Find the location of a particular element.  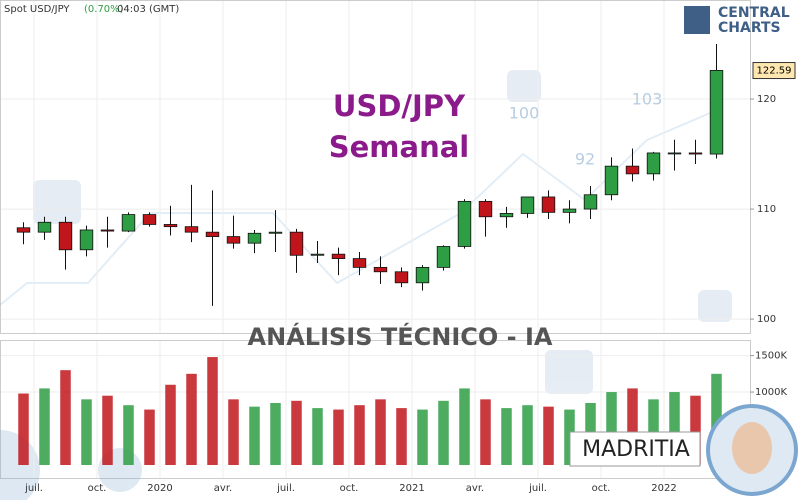

y-tick-label: 1500K is located at coordinates (771, 356).